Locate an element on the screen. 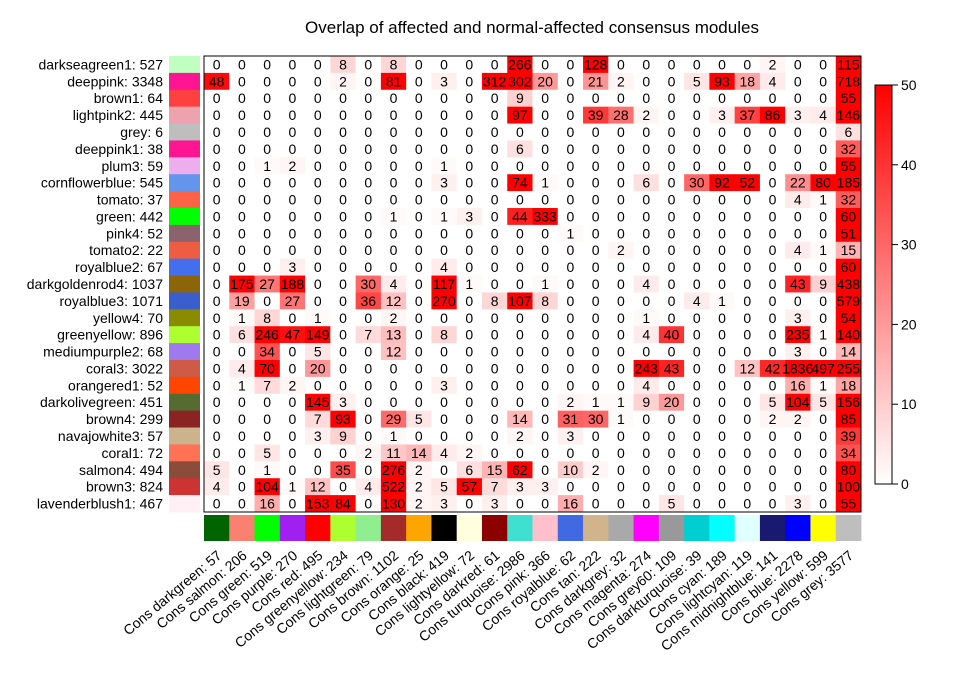 The image size is (959, 674). cell-value: 5 is located at coordinates (672, 504).